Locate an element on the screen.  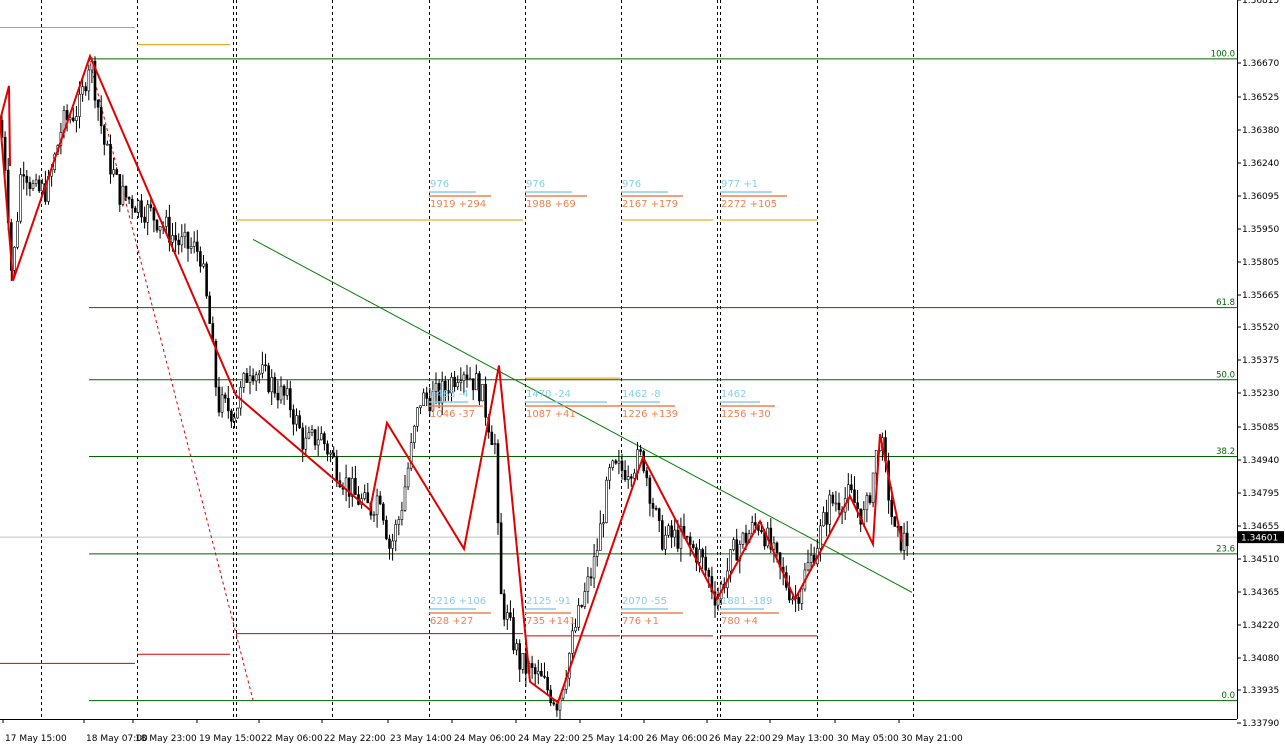
y-tick-label: 1.36240 is located at coordinates (1260, 164).